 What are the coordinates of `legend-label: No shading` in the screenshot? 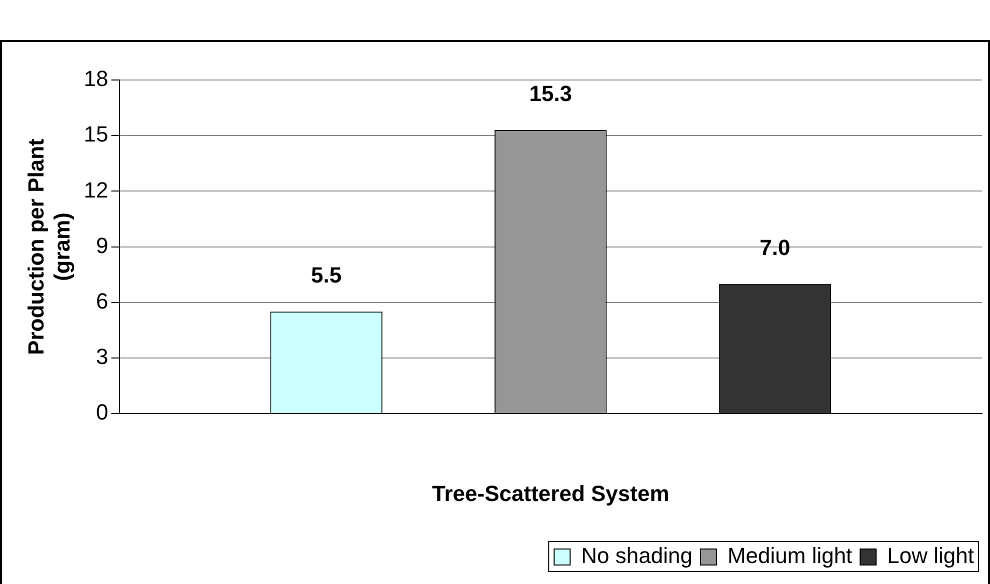 It's located at (636, 555).